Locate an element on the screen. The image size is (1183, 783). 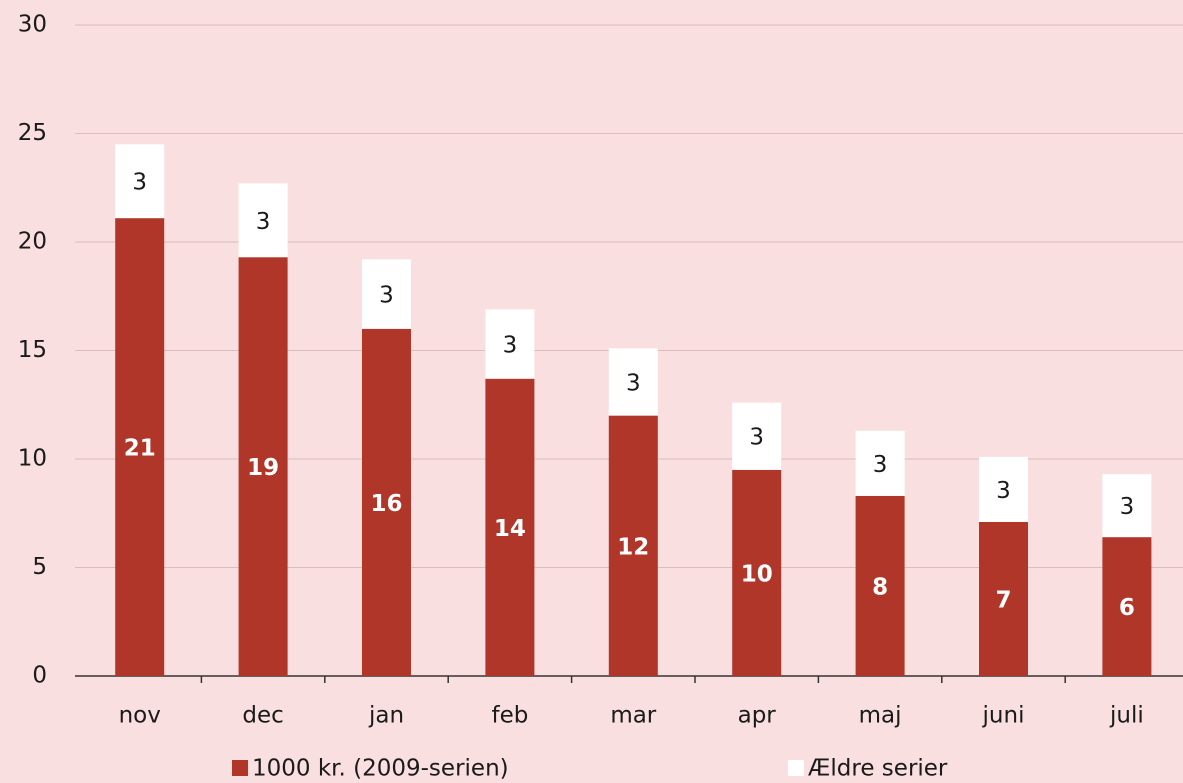
legend-label: Ældre serier is located at coordinates (878, 769).